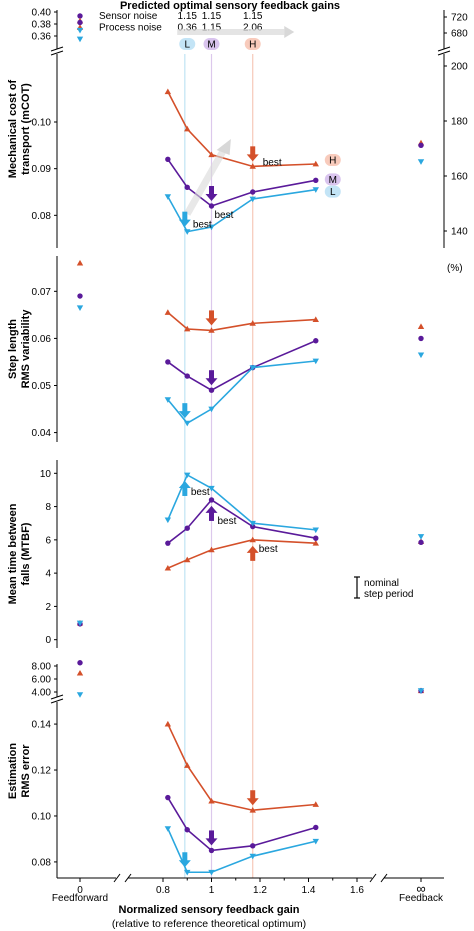 The height and width of the screenshot is (931, 474). Describe the element at coordinates (289, 32) in the screenshot. I see `header-trend-arrow-head` at that location.